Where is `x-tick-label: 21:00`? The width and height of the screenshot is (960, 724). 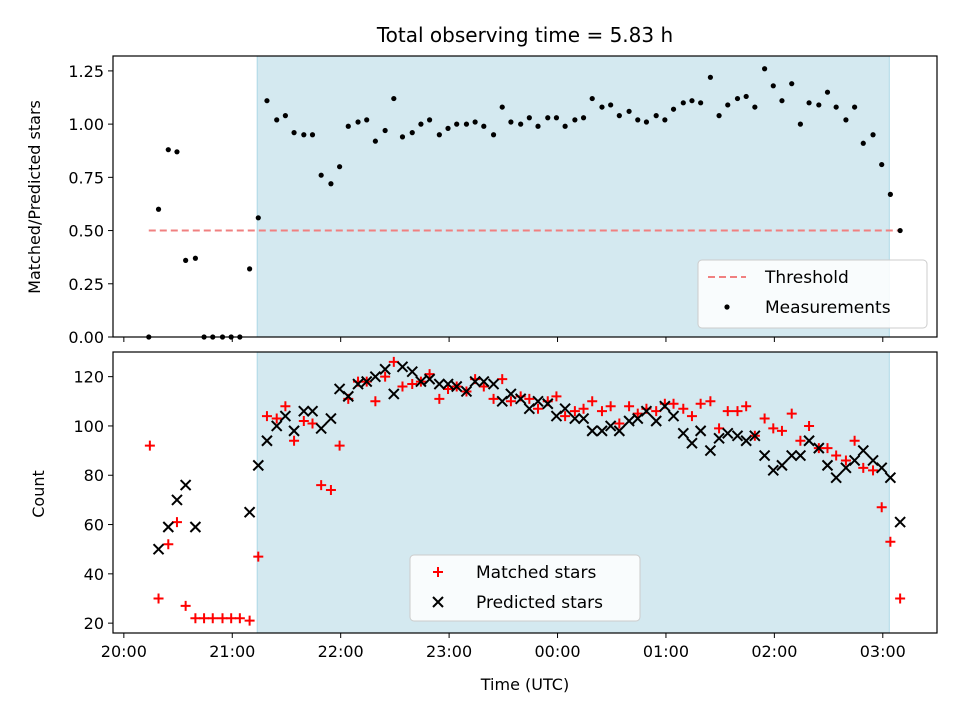 x-tick-label: 21:00 is located at coordinates (232, 651).